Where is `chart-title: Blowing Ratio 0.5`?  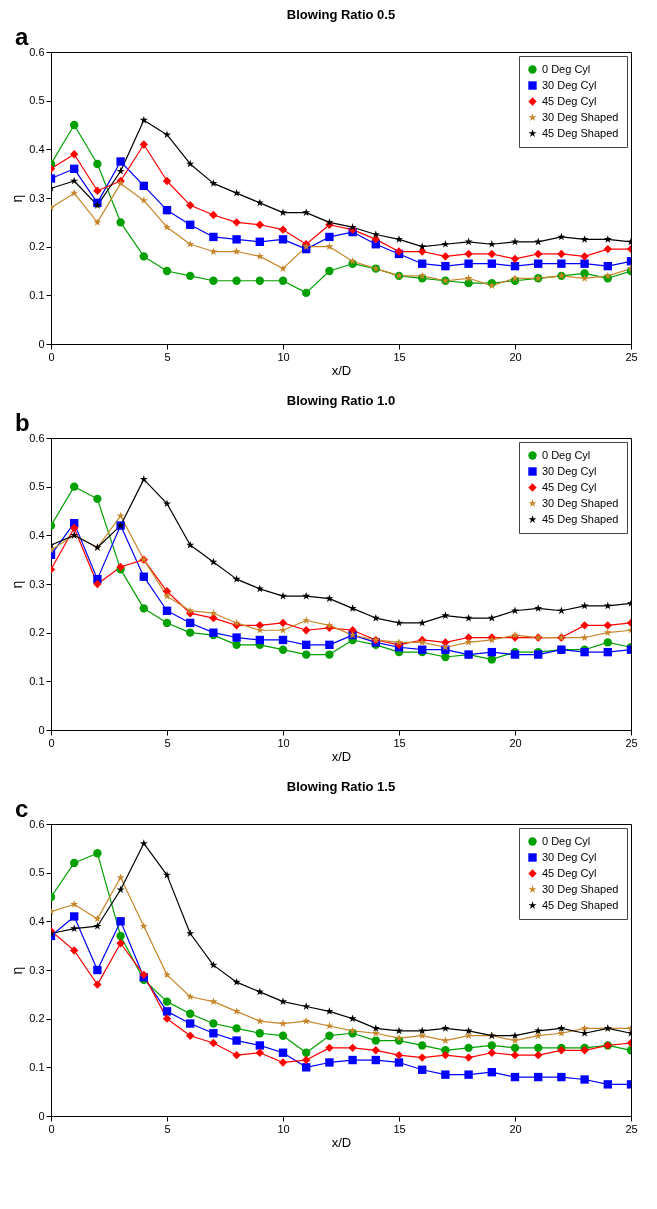
chart-title: Blowing Ratio 0.5 is located at coordinates (341, 14).